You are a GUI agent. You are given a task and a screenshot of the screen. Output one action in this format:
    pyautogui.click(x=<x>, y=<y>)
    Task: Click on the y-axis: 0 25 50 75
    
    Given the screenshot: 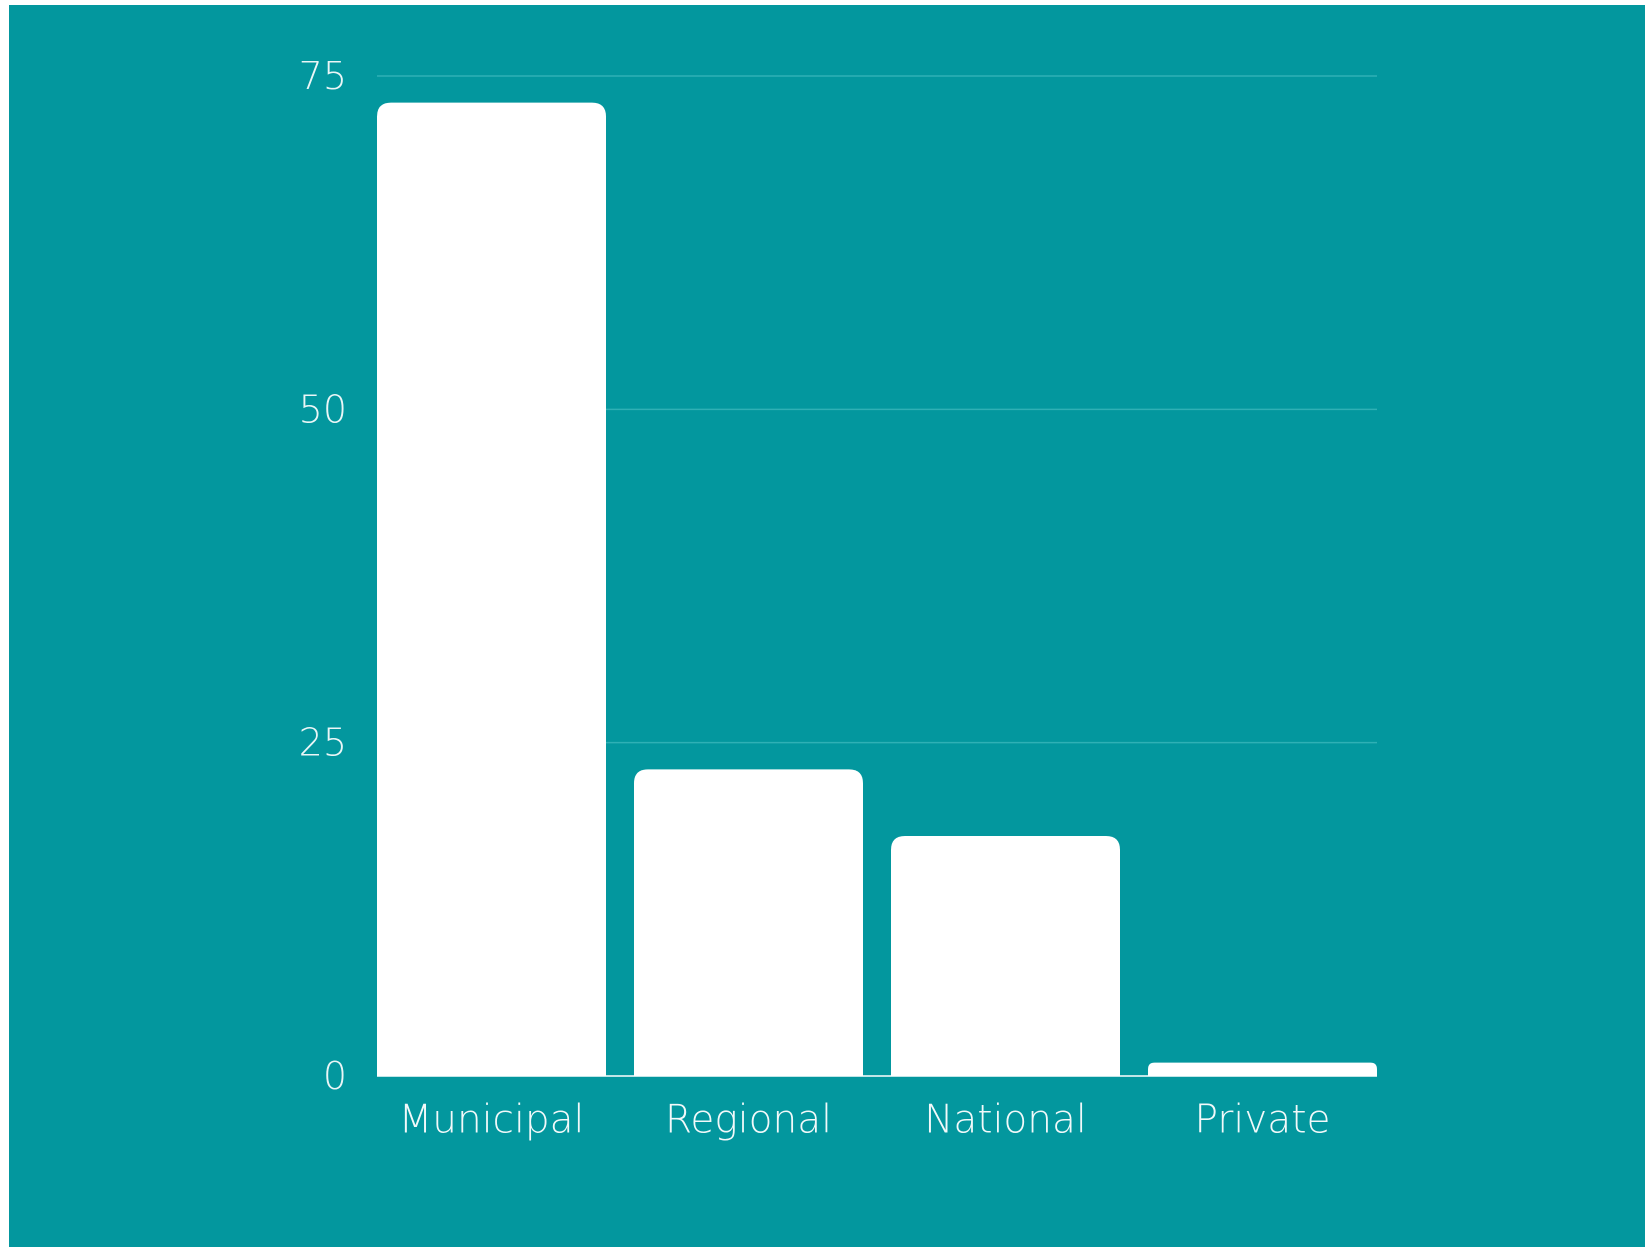 What is the action you would take?
    pyautogui.click(x=323, y=576)
    